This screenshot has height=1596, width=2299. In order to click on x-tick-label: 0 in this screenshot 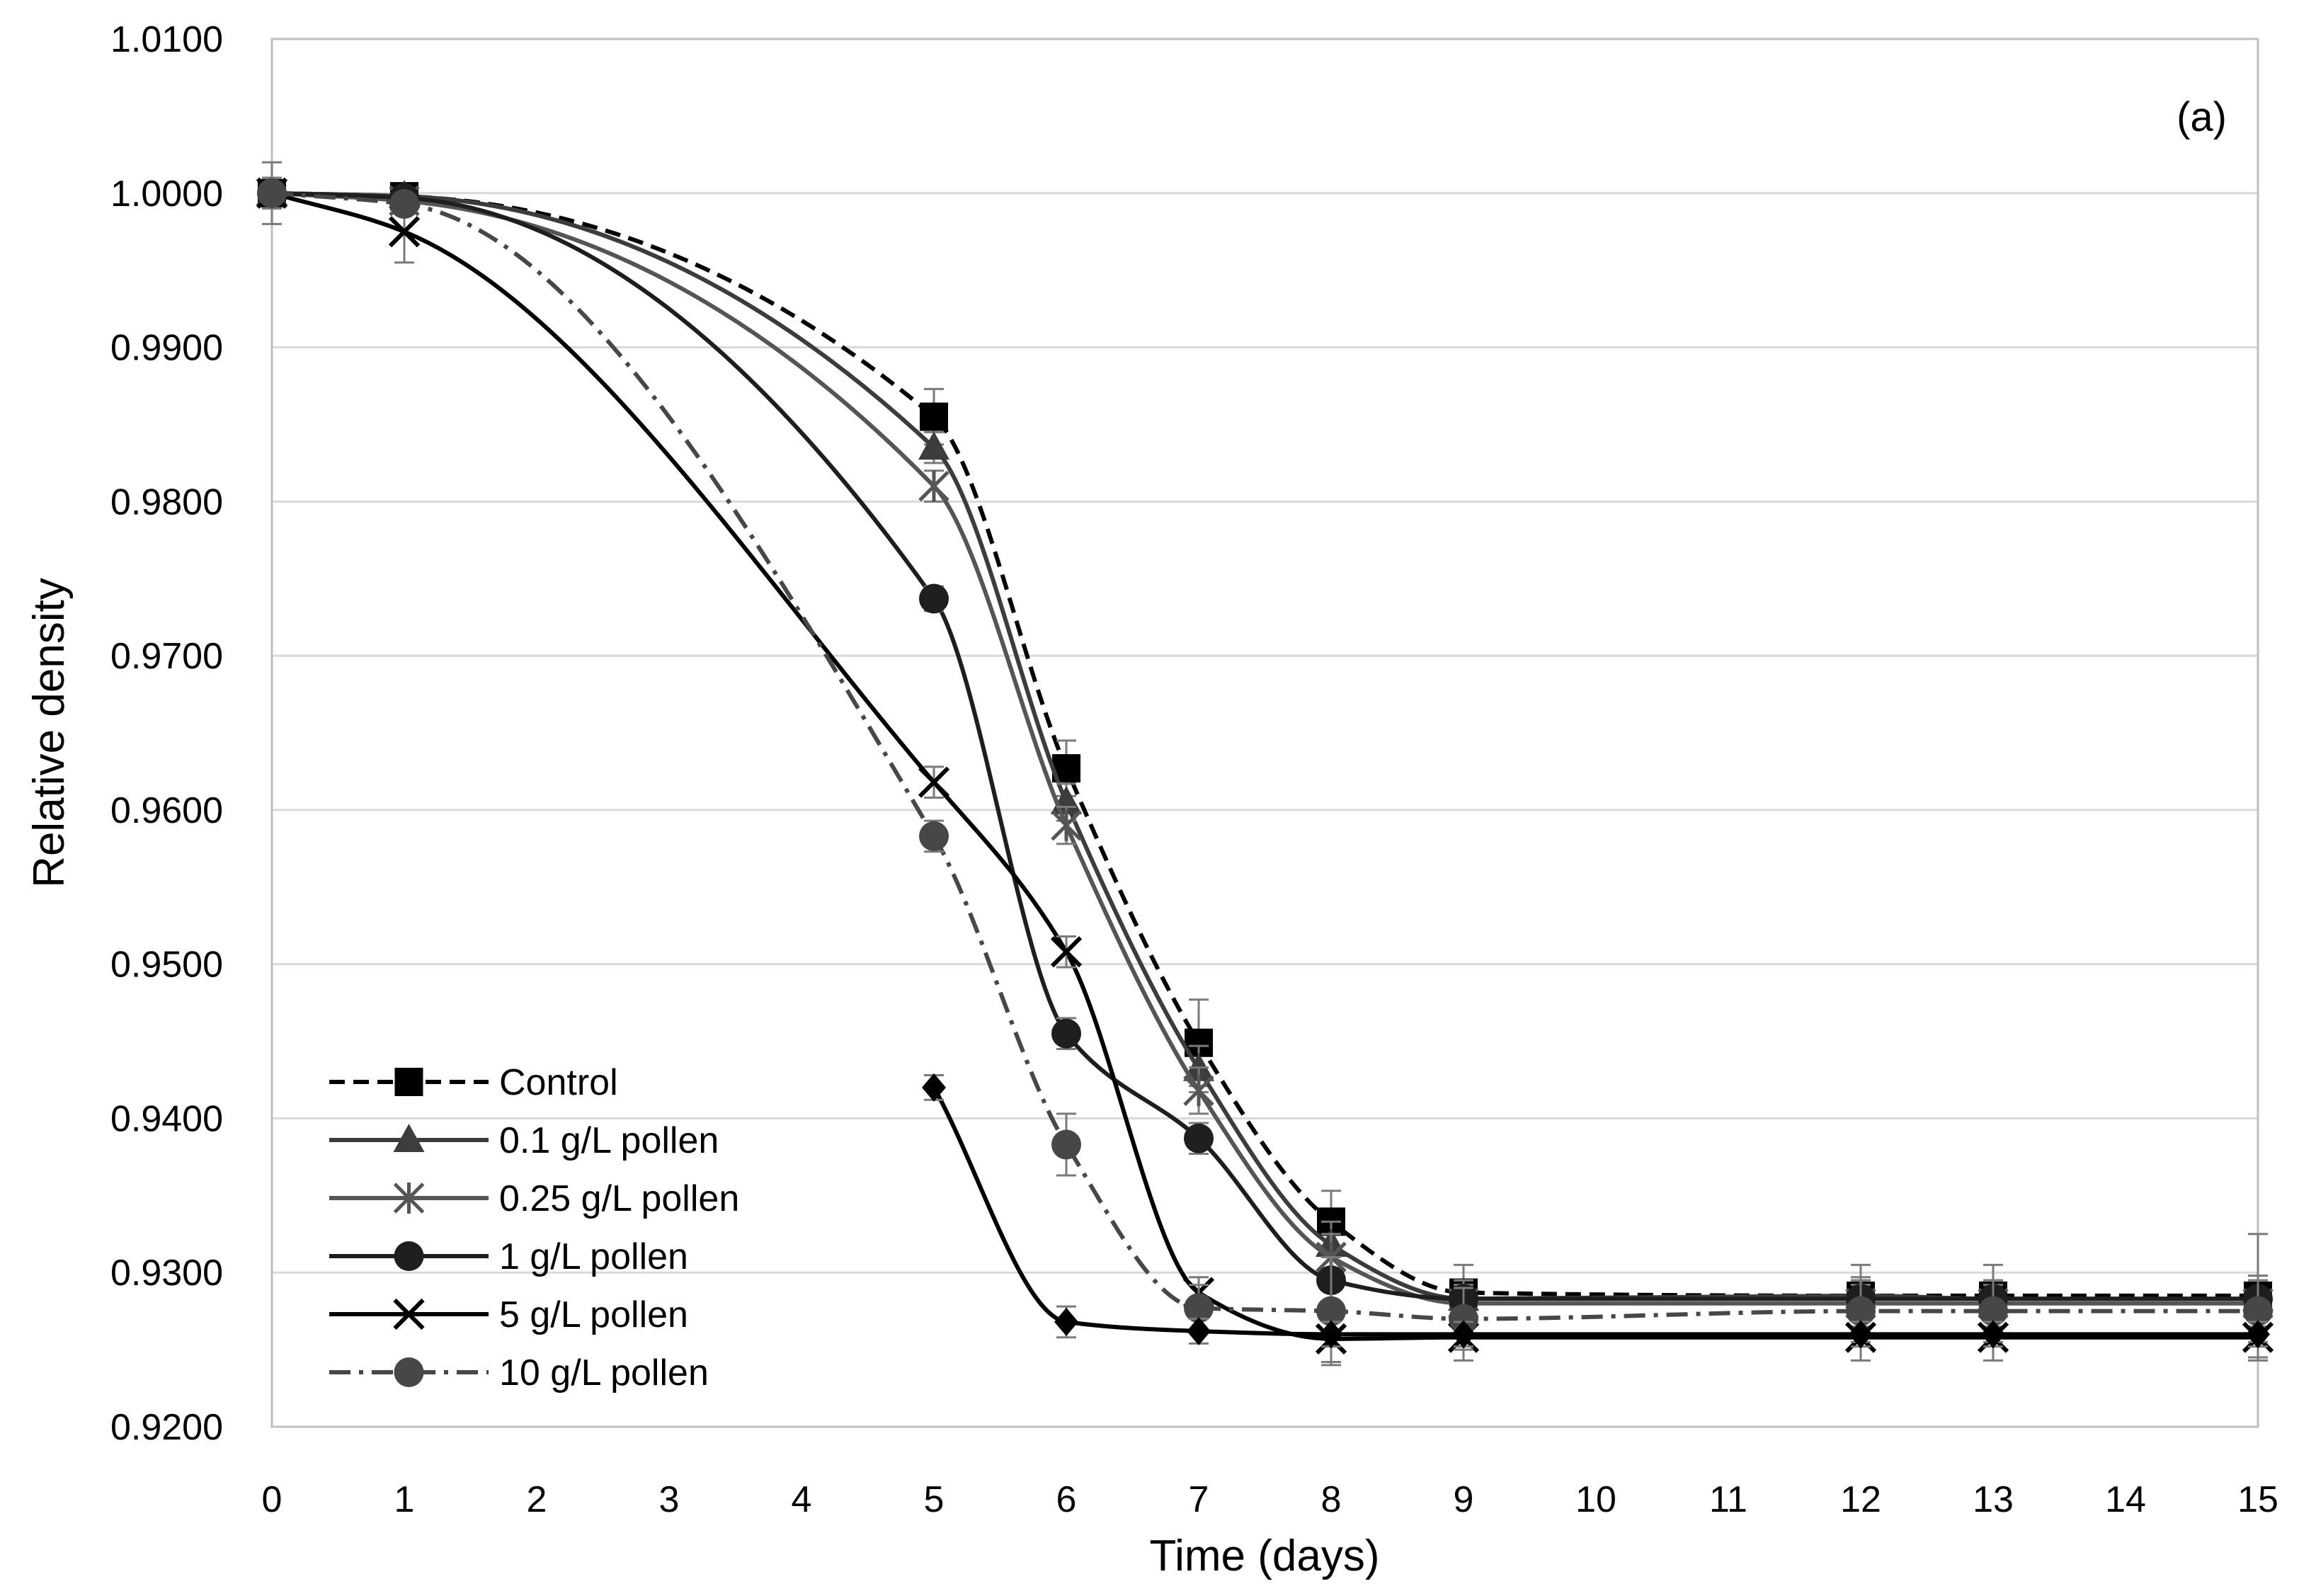, I will do `click(273, 1499)`.